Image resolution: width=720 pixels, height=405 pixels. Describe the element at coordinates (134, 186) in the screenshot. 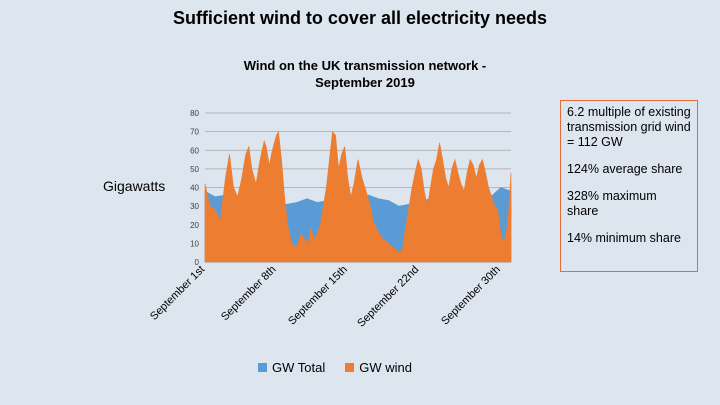

I see `y-axis-label: Gigawatts` at that location.